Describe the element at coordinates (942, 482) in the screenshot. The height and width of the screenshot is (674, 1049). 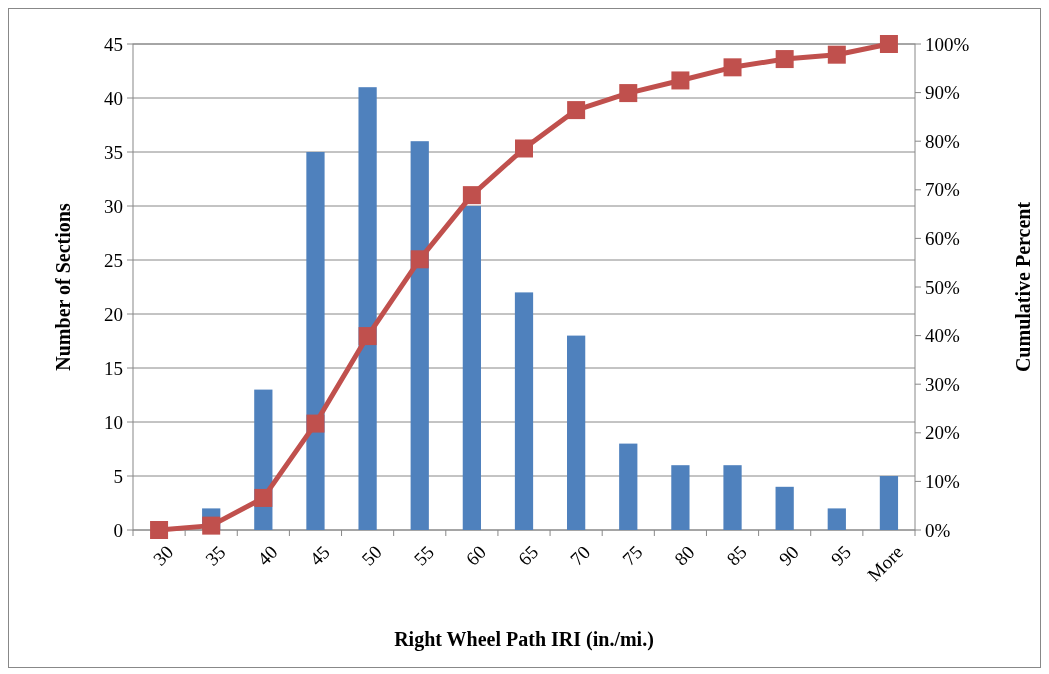
I see `y2-tick-label: 10%` at that location.